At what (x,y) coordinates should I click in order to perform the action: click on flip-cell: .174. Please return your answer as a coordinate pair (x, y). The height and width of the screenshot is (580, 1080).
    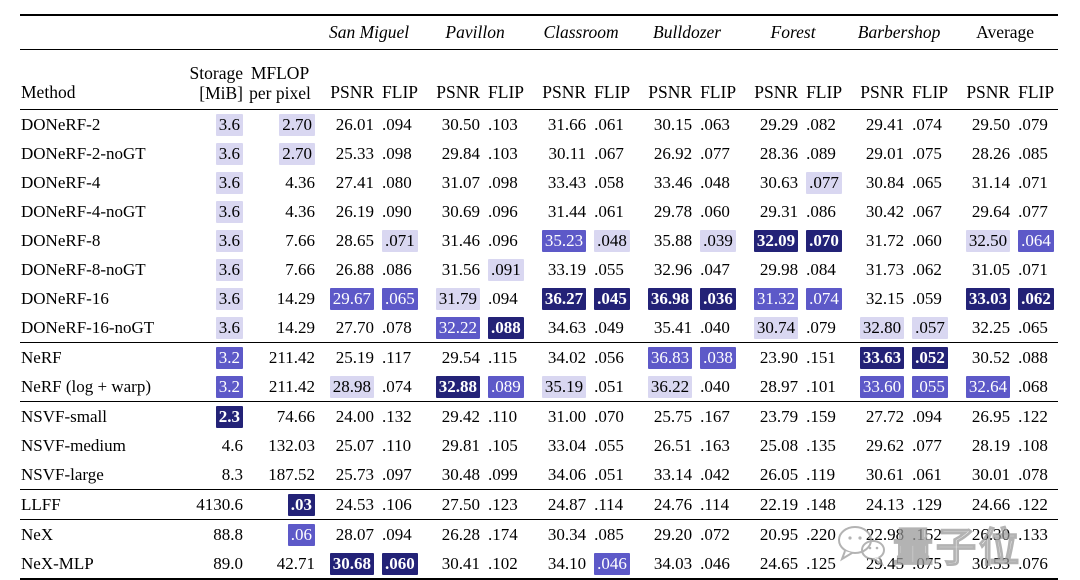
    Looking at the image, I should click on (503, 534).